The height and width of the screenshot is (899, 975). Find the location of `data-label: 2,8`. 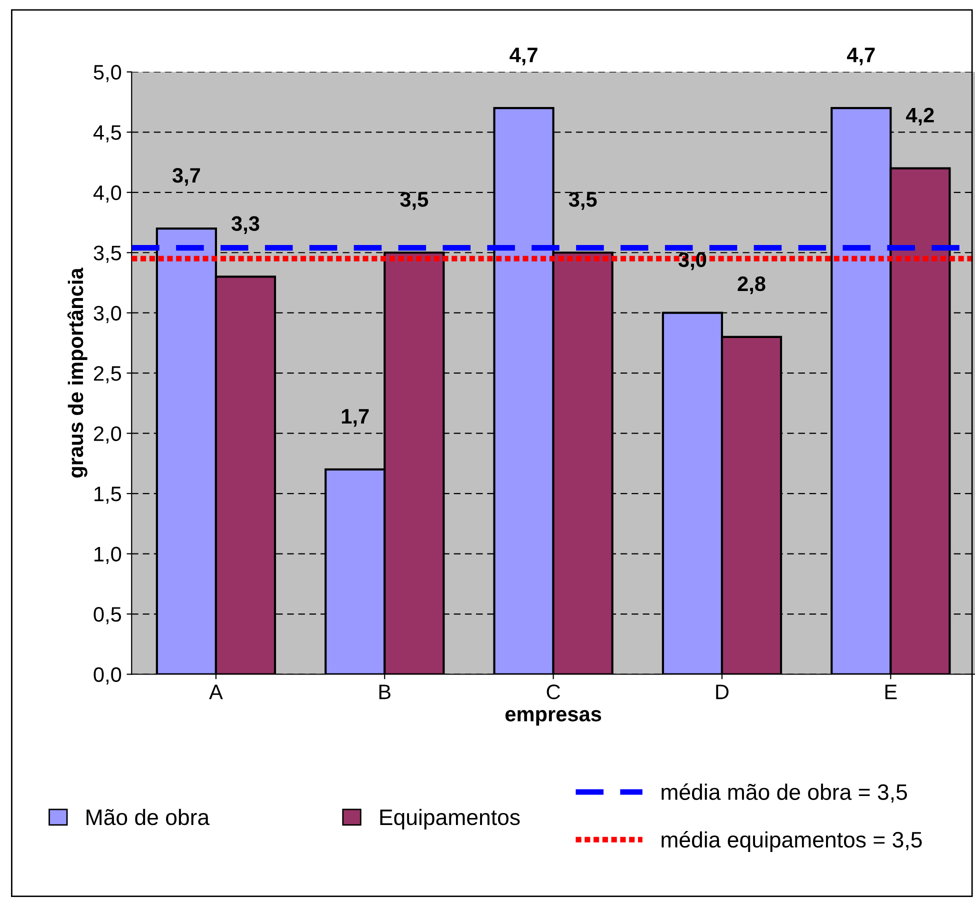

data-label: 2,8 is located at coordinates (752, 285).